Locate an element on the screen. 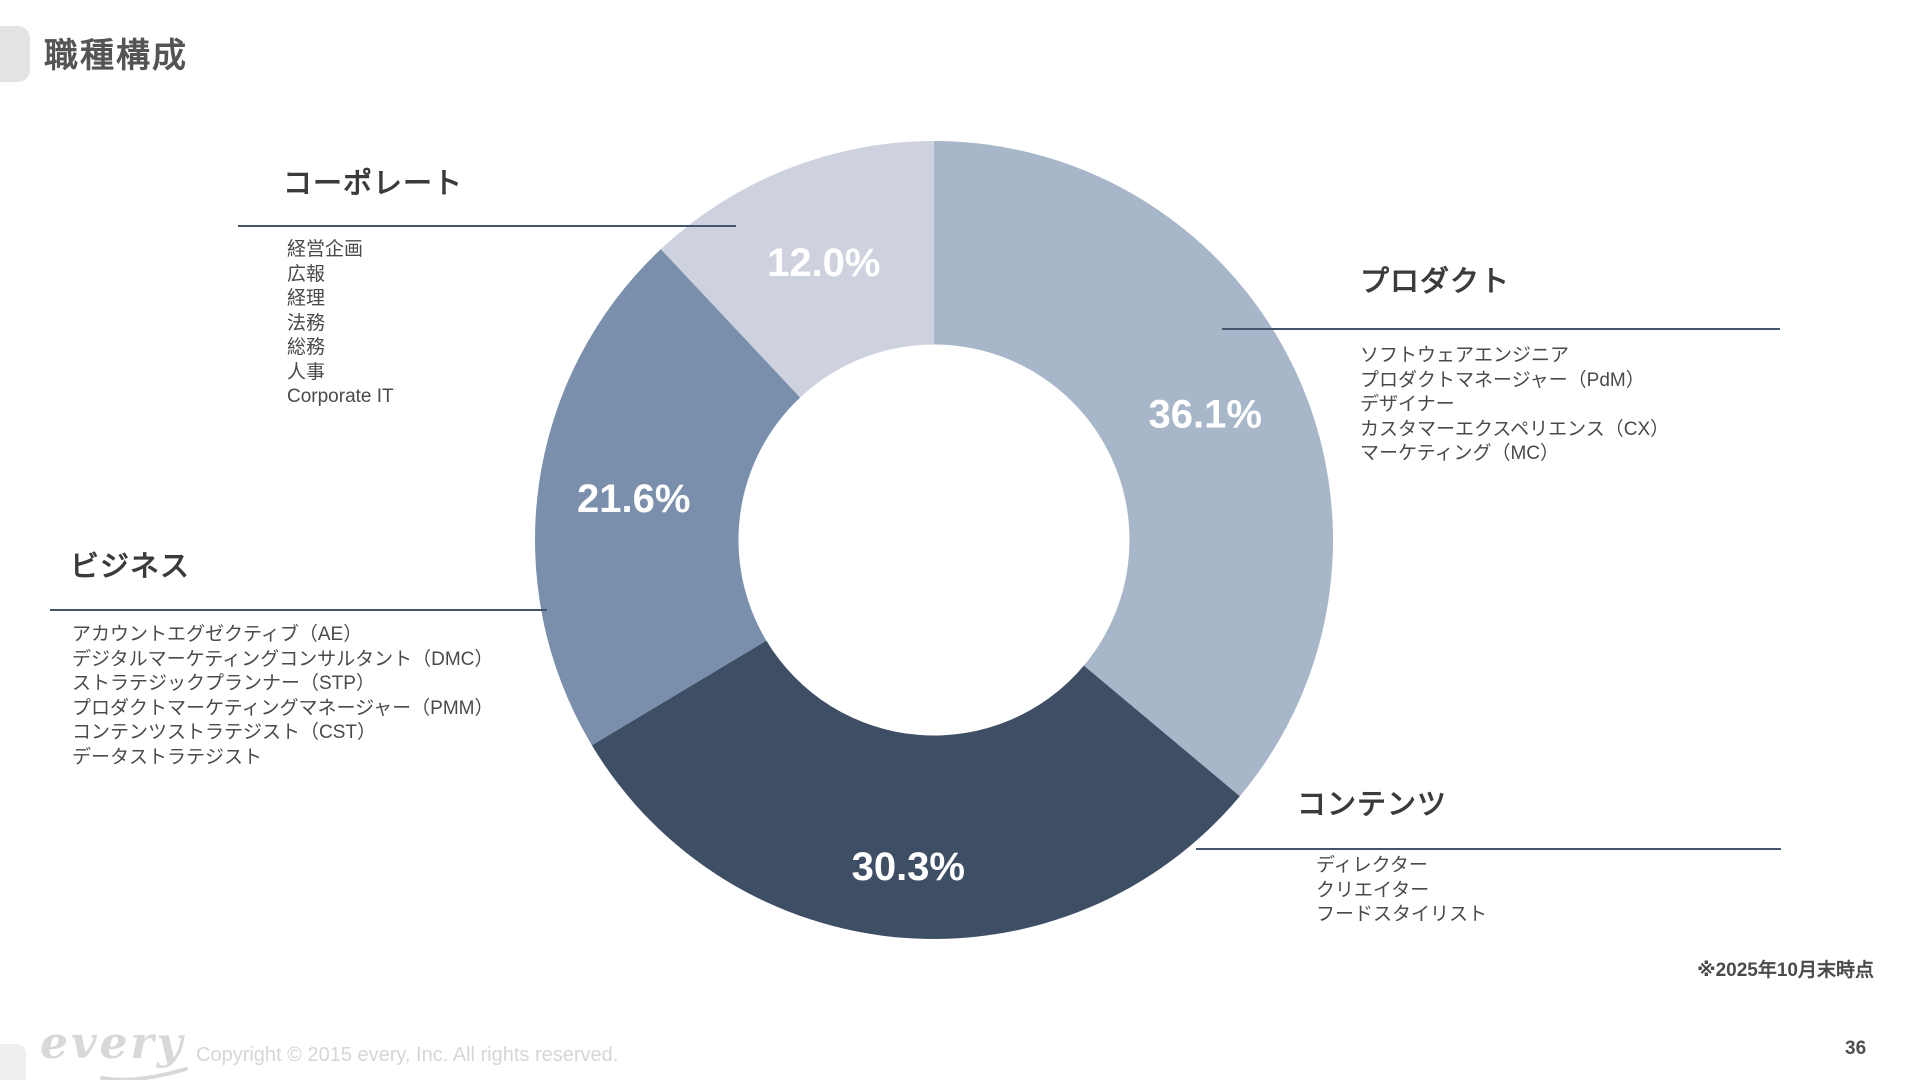 Image resolution: width=1920 pixels, height=1080 pixels. list-item: ストラテジックプランナー（STP） is located at coordinates (223, 683).